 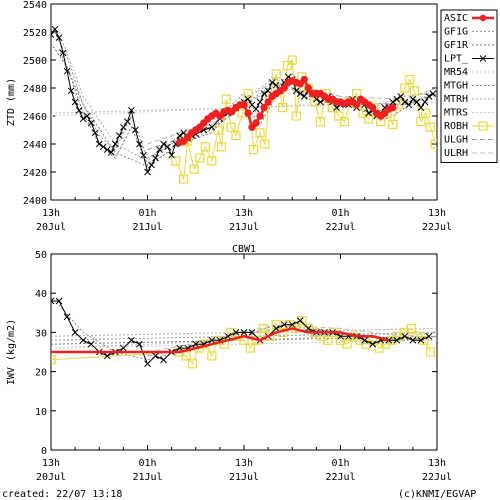 What do you see at coordinates (51, 463) in the screenshot?
I see `iwv-x-tick-label: 13h` at bounding box center [51, 463].